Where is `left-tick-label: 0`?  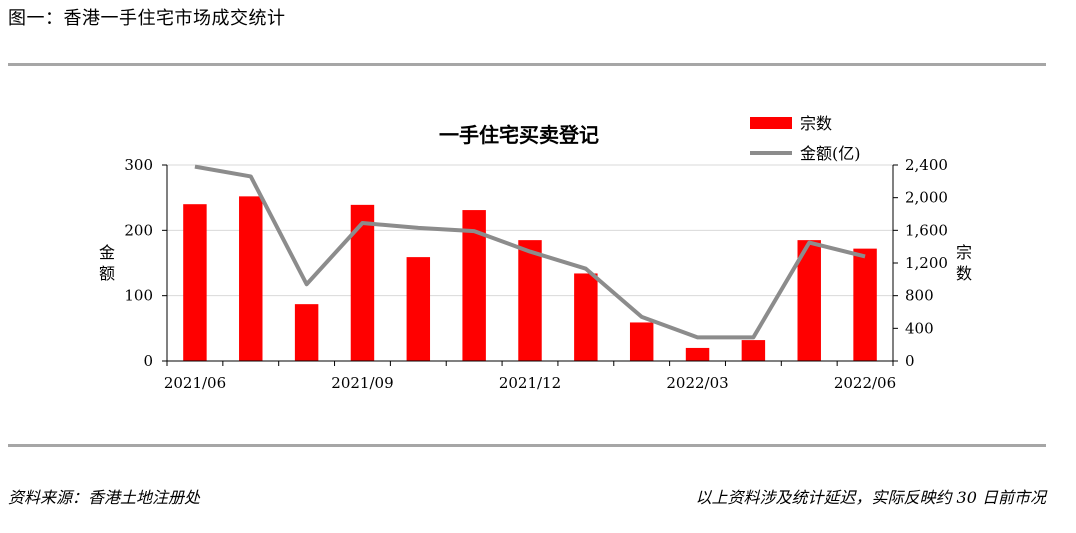 left-tick-label: 0 is located at coordinates (148, 361).